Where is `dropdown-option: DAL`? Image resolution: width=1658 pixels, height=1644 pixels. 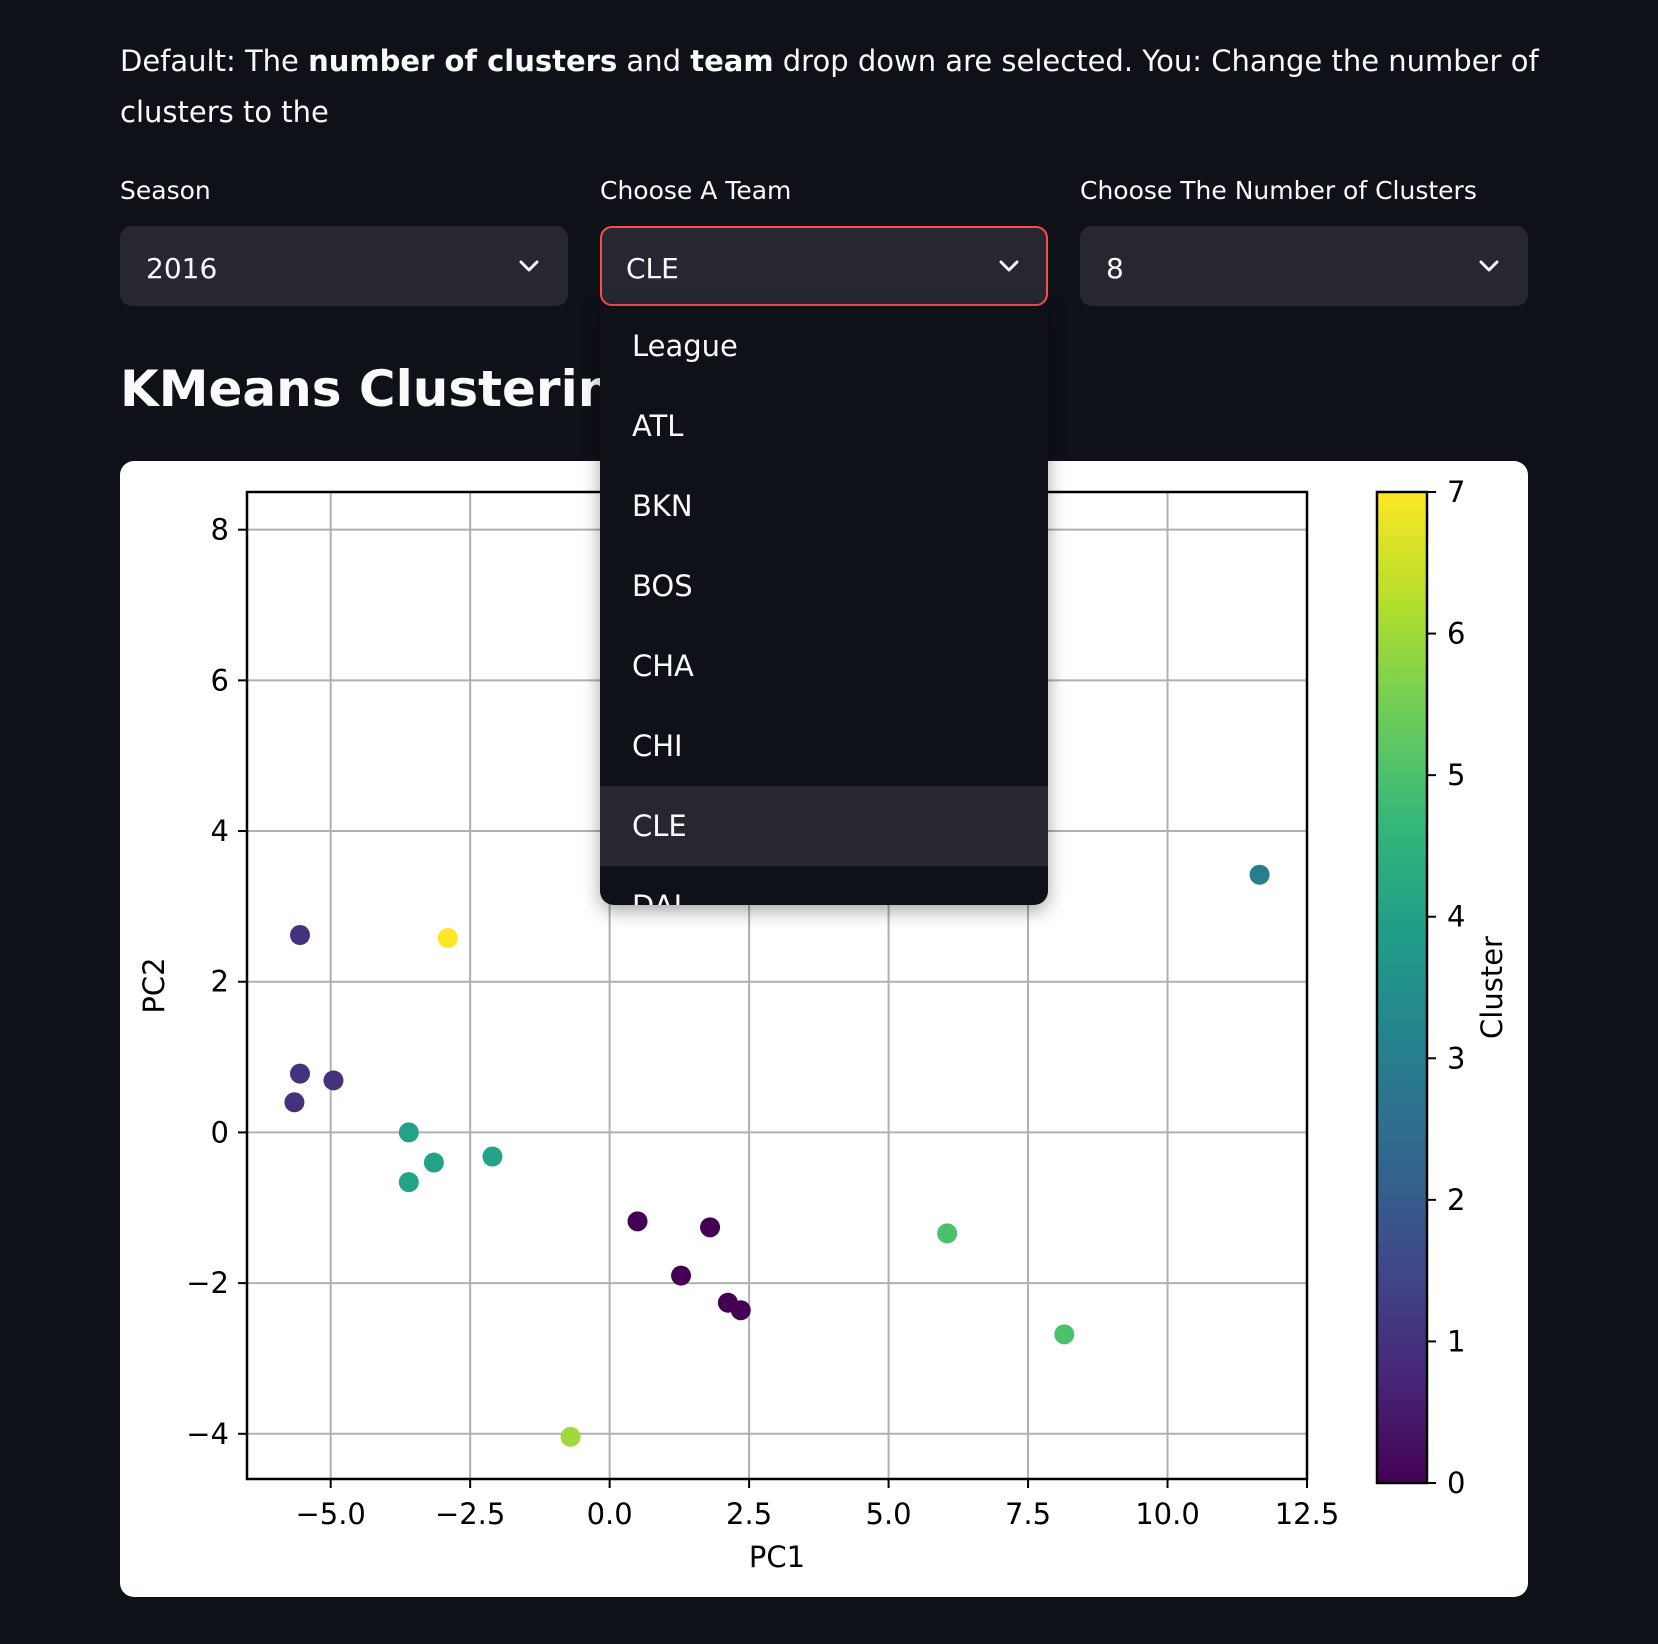 dropdown-option: DAL is located at coordinates (824, 885).